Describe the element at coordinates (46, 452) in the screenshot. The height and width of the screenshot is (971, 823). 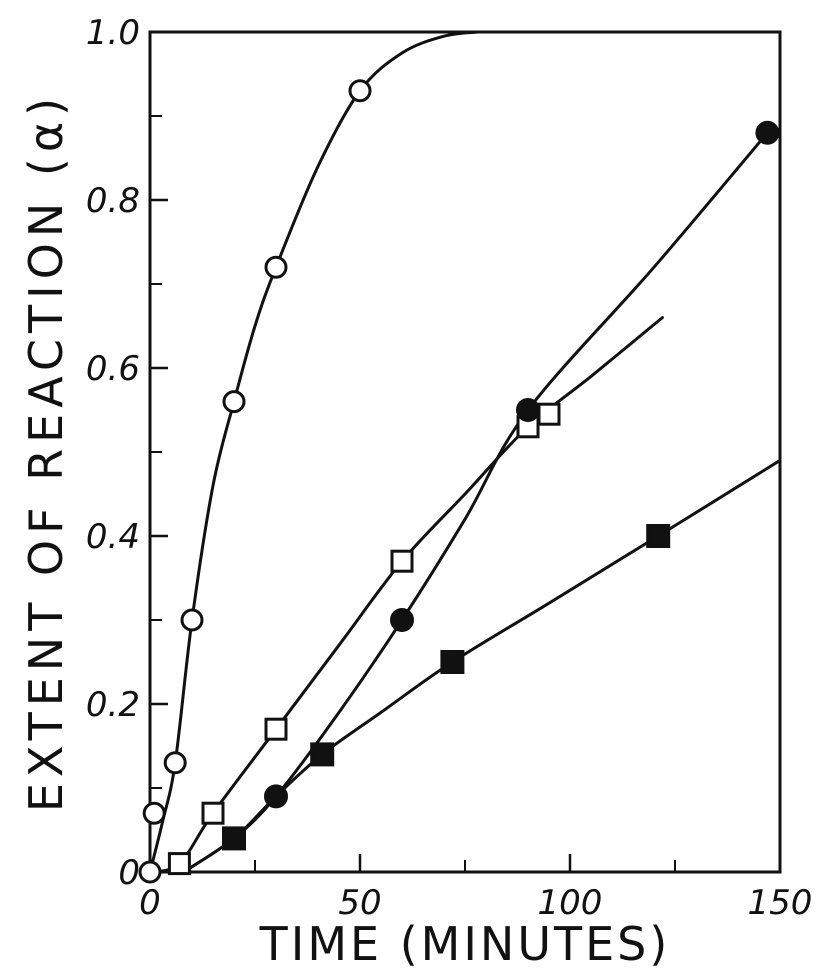
I see `y-axis-label: EXTENT OF REACTION (α)` at that location.